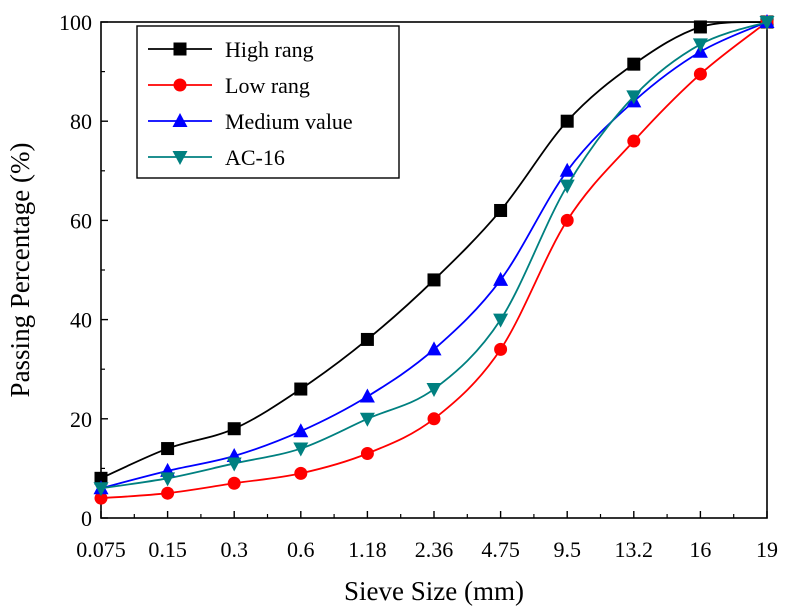 The width and height of the screenshot is (788, 612). I want to click on legend-label: Low rang, so click(267, 85).